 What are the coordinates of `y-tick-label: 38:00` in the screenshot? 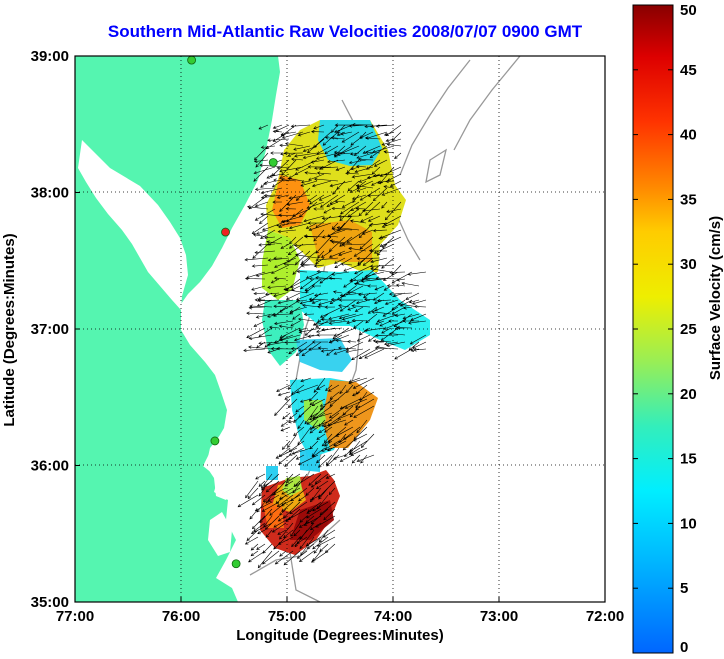 It's located at (50, 193).